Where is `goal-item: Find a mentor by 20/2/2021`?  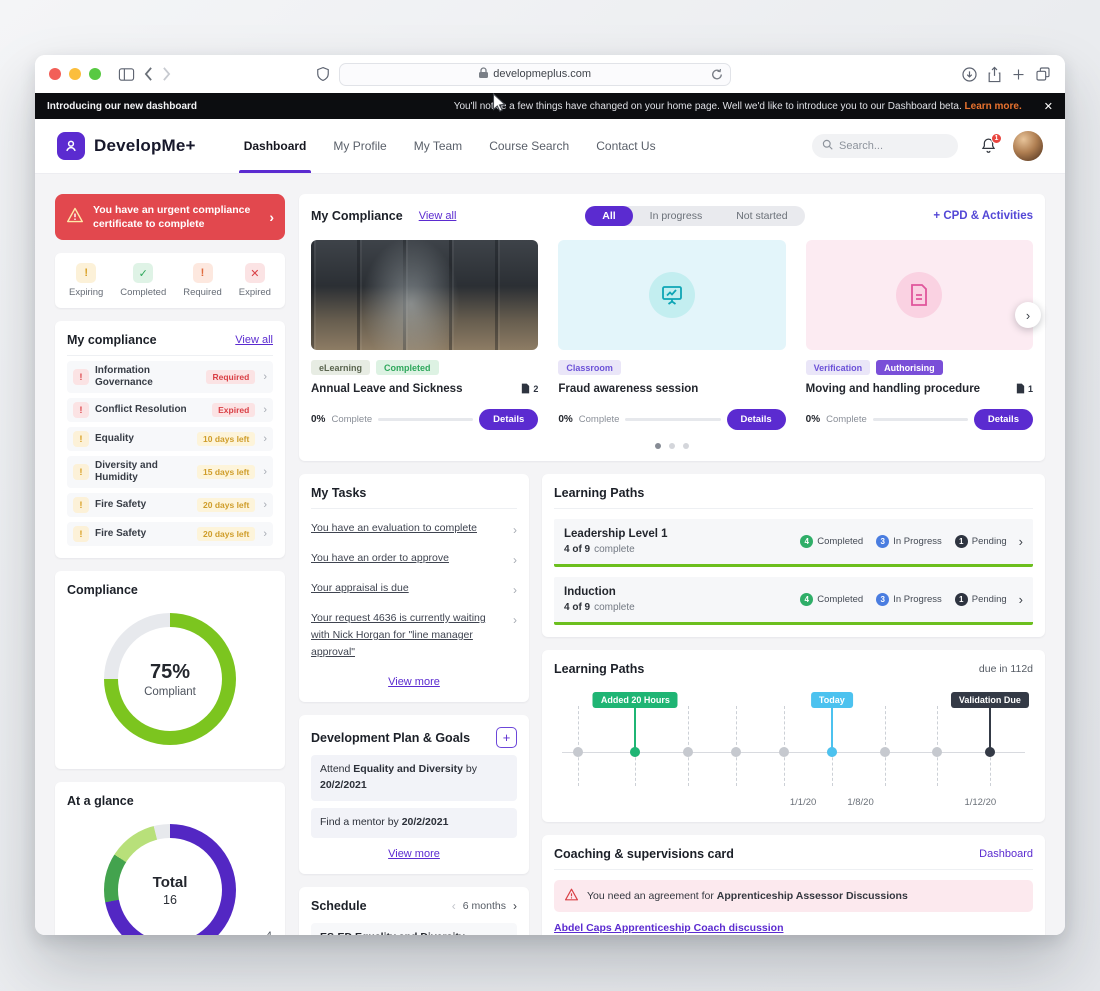
goal-item: Find a mentor by 20/2/2021 is located at coordinates (414, 822).